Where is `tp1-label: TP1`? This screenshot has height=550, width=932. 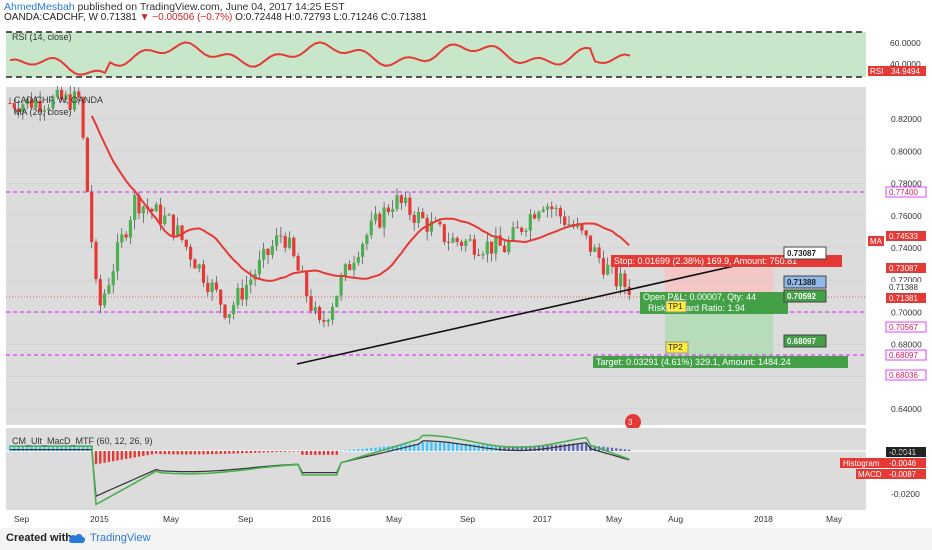 tp1-label: TP1 is located at coordinates (675, 306).